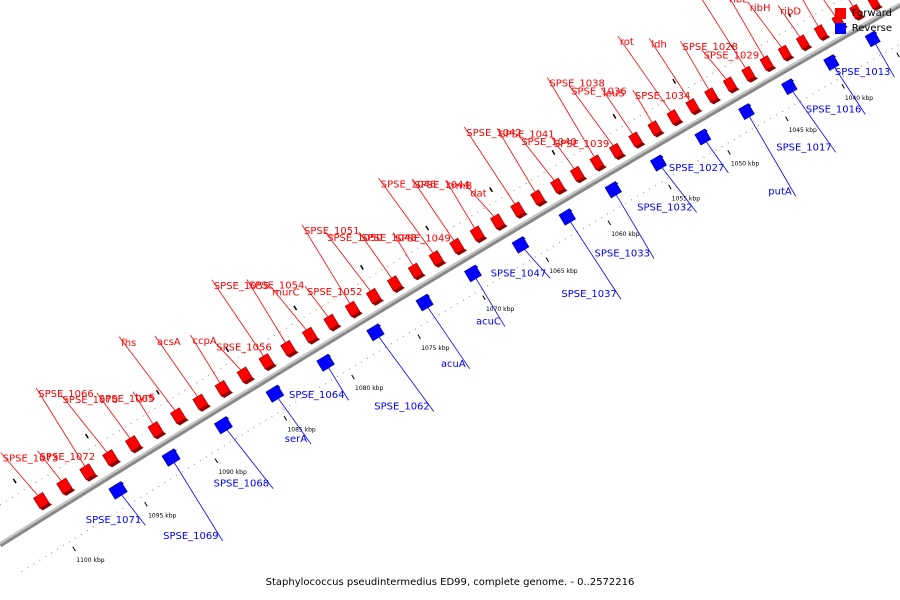 This screenshot has width=900, height=600. I want to click on gene-label: acuC, so click(488, 322).